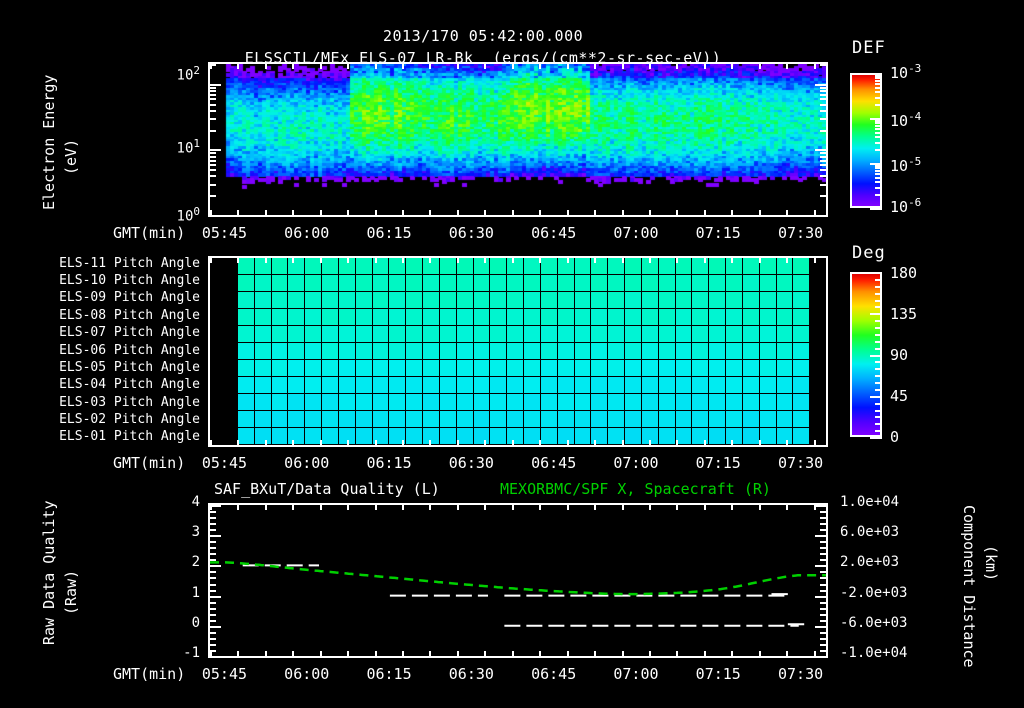  What do you see at coordinates (870, 562) in the screenshot?
I see `ts-right-ytick-2: 2.0e+03` at bounding box center [870, 562].